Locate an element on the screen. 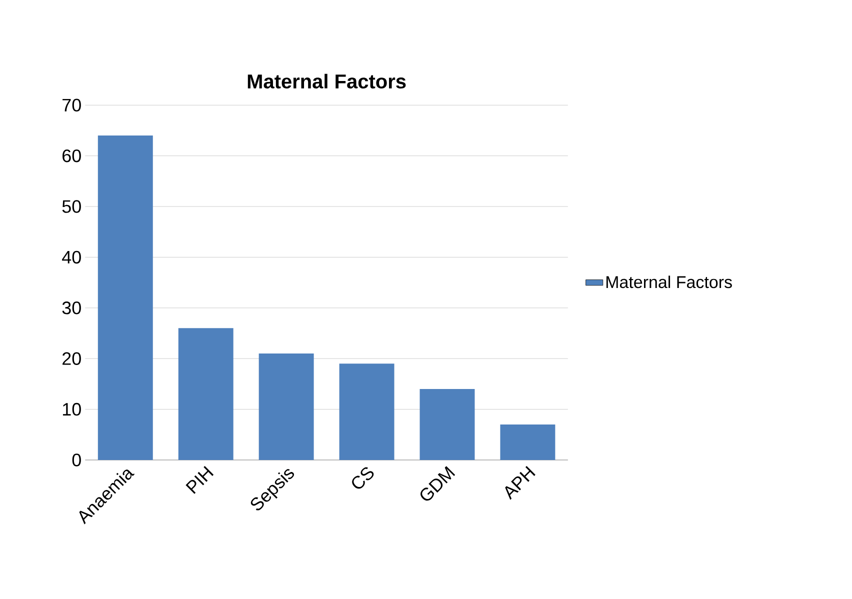  x-tick-label: PIH is located at coordinates (200, 480).